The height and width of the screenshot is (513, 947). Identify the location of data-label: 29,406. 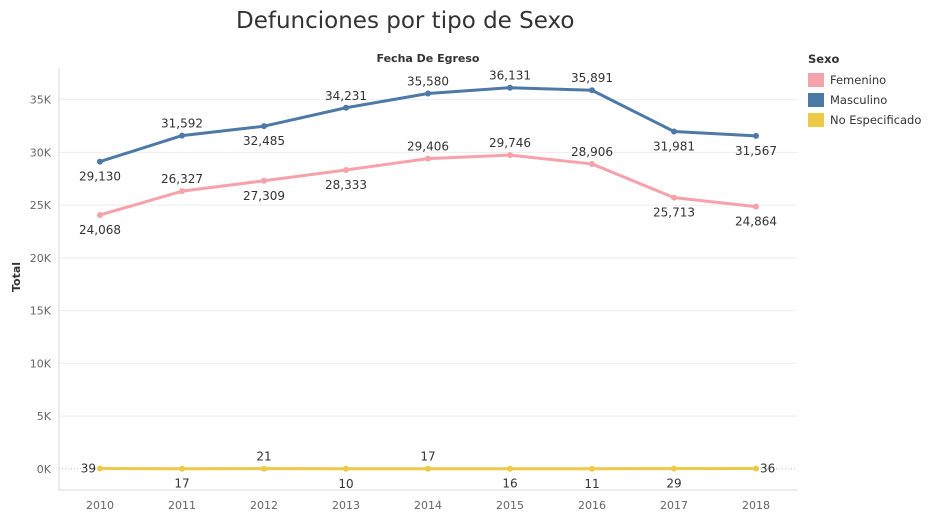
(428, 147).